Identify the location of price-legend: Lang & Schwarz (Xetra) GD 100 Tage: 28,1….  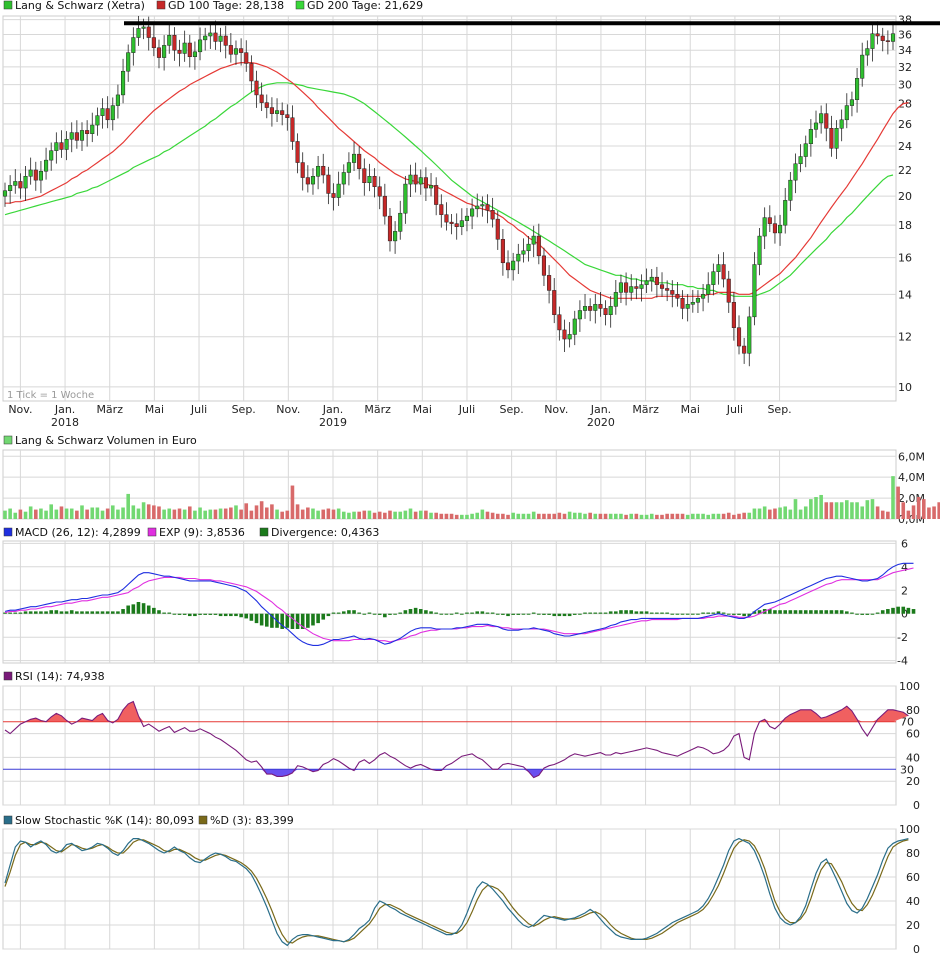
(213, 6).